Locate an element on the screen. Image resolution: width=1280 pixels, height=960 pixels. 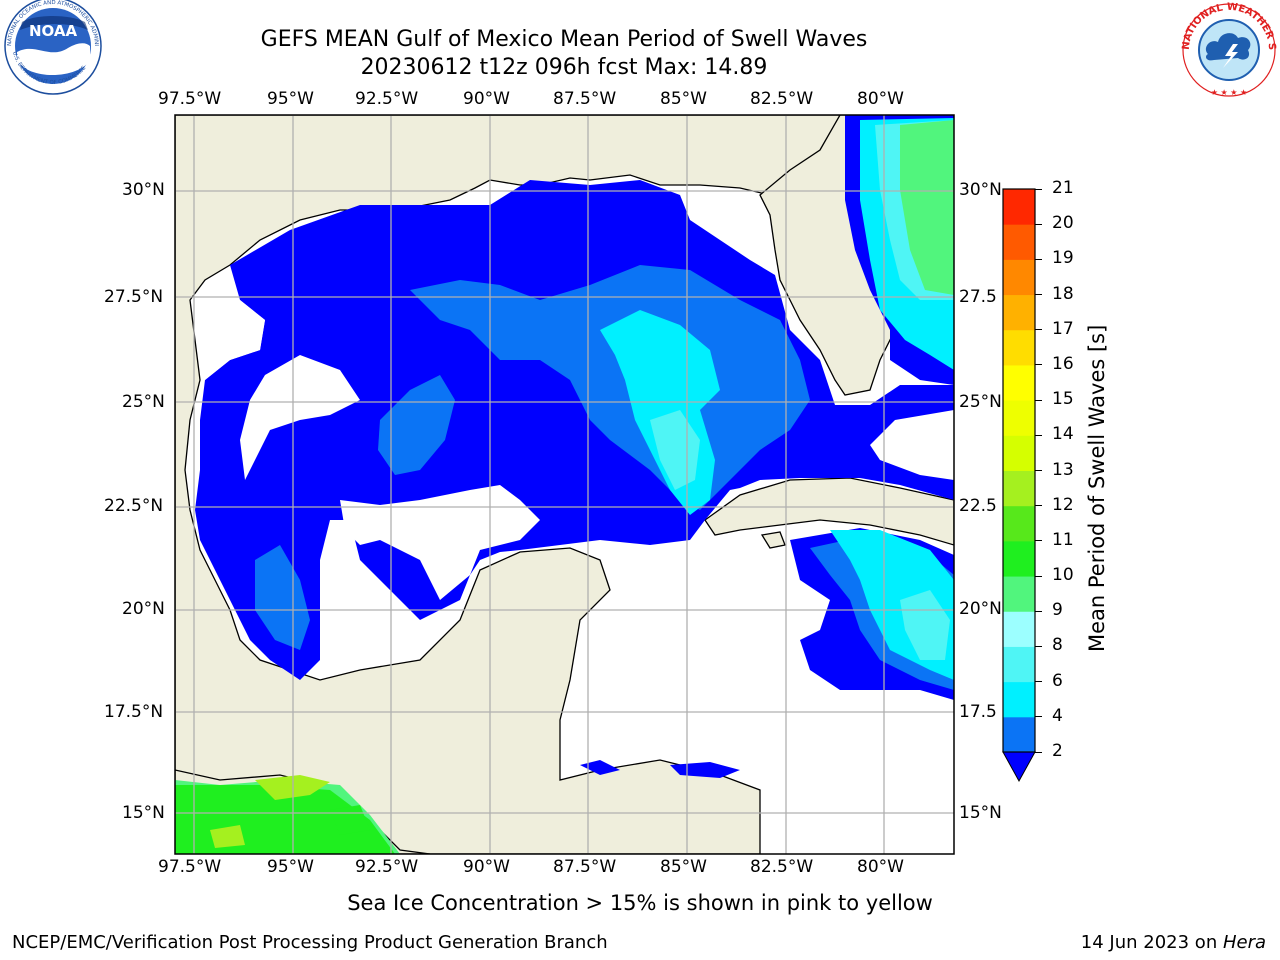
nws-logo: NATIONAL WEATHER SERVICE ★ ★ ★ ★ is located at coordinates (1227, 49).